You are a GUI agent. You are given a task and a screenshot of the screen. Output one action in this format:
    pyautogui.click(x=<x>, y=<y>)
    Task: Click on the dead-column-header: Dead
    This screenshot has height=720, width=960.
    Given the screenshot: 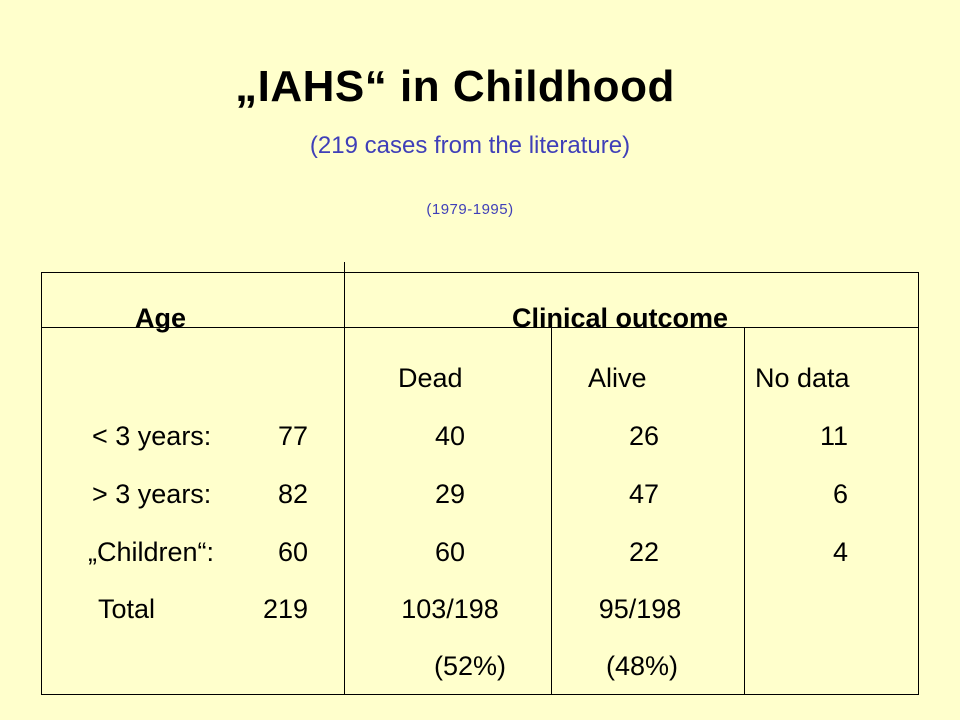 What is the action you would take?
    pyautogui.click(x=430, y=378)
    